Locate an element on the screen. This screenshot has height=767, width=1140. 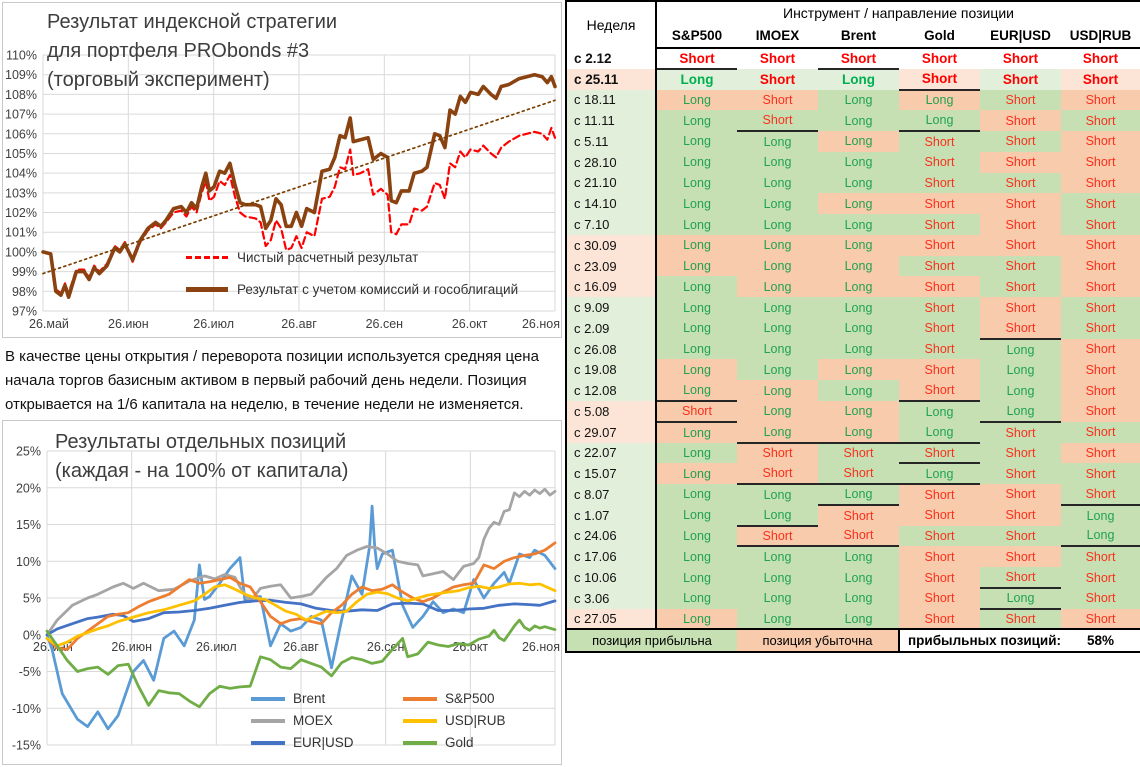
week-label: с 1.07 is located at coordinates (611, 515).